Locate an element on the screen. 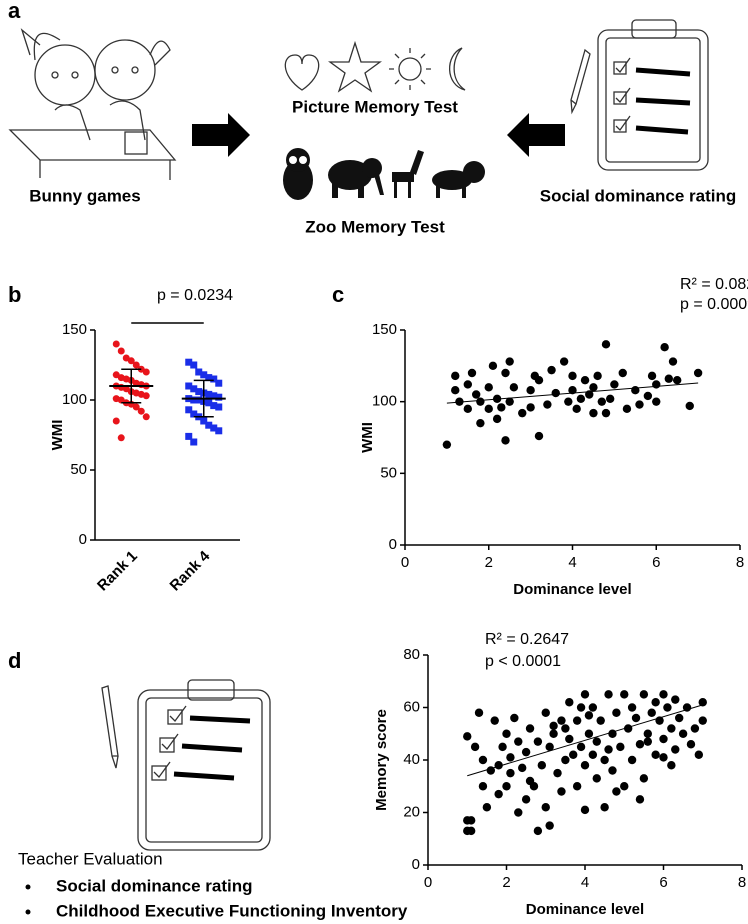 This screenshot has width=748, height=924. illustration-label: Social dominance rating is located at coordinates (638, 195).